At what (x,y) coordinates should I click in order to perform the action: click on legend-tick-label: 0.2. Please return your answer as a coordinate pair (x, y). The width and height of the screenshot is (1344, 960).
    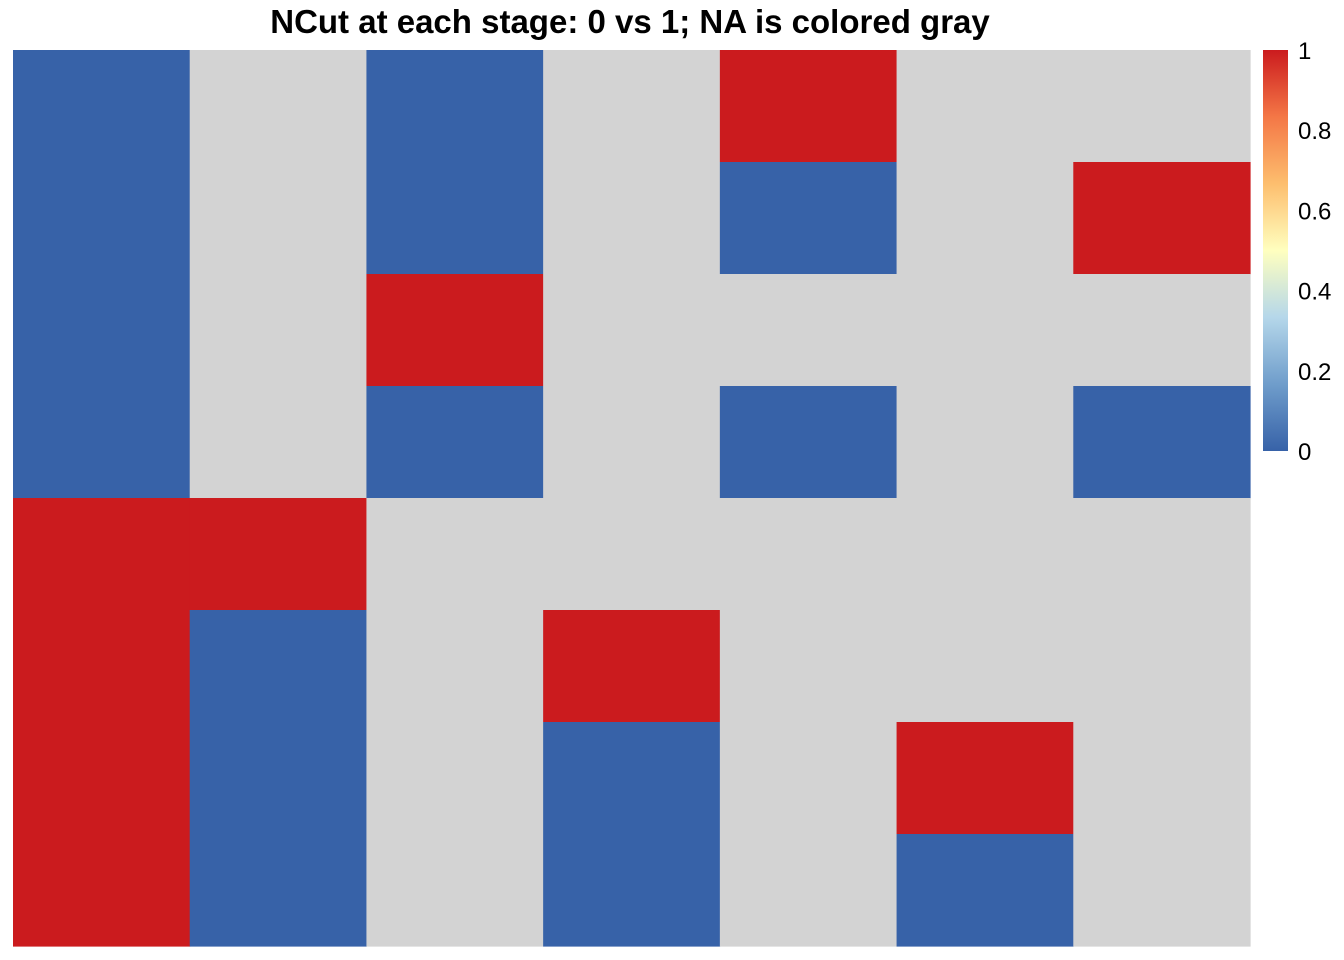
    Looking at the image, I should click on (1314, 372).